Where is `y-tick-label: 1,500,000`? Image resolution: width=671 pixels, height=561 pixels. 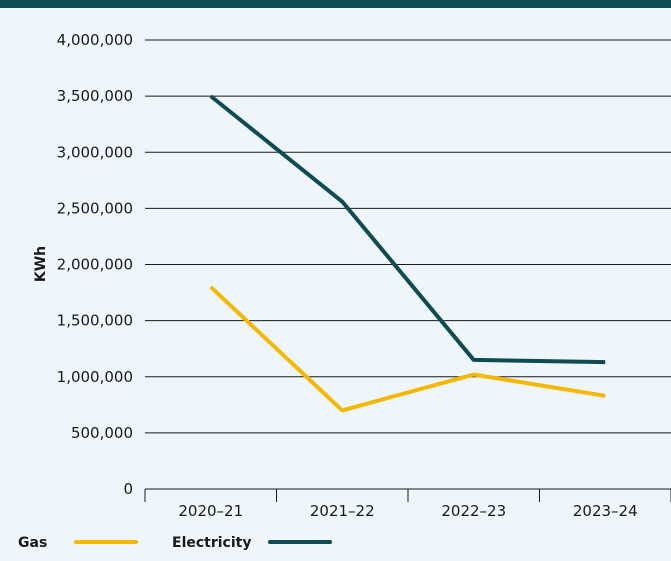
y-tick-label: 1,500,000 is located at coordinates (95, 321).